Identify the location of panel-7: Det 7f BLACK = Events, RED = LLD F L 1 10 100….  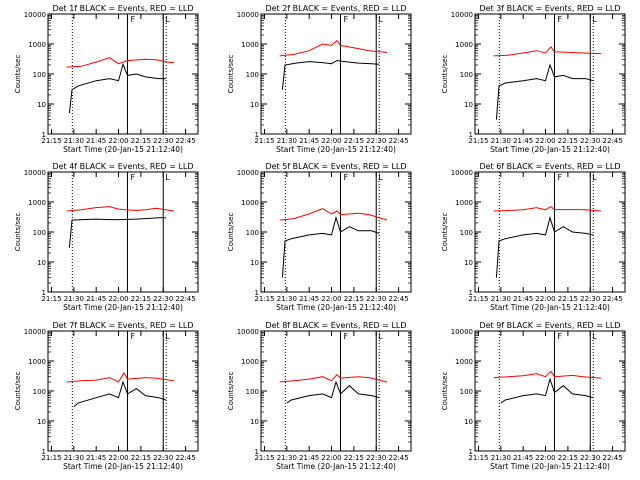
(106, 396).